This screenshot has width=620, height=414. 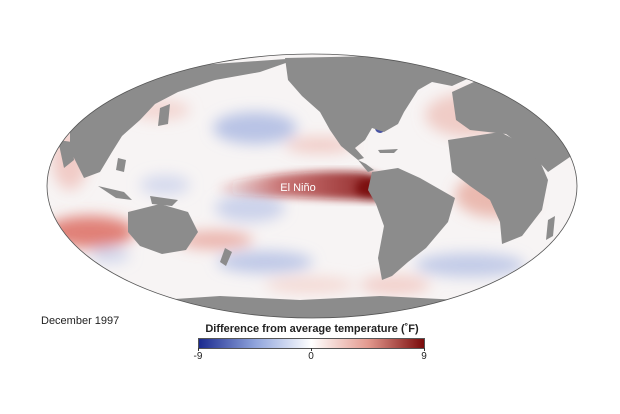 I want to click on japan-land, so click(x=164, y=115).